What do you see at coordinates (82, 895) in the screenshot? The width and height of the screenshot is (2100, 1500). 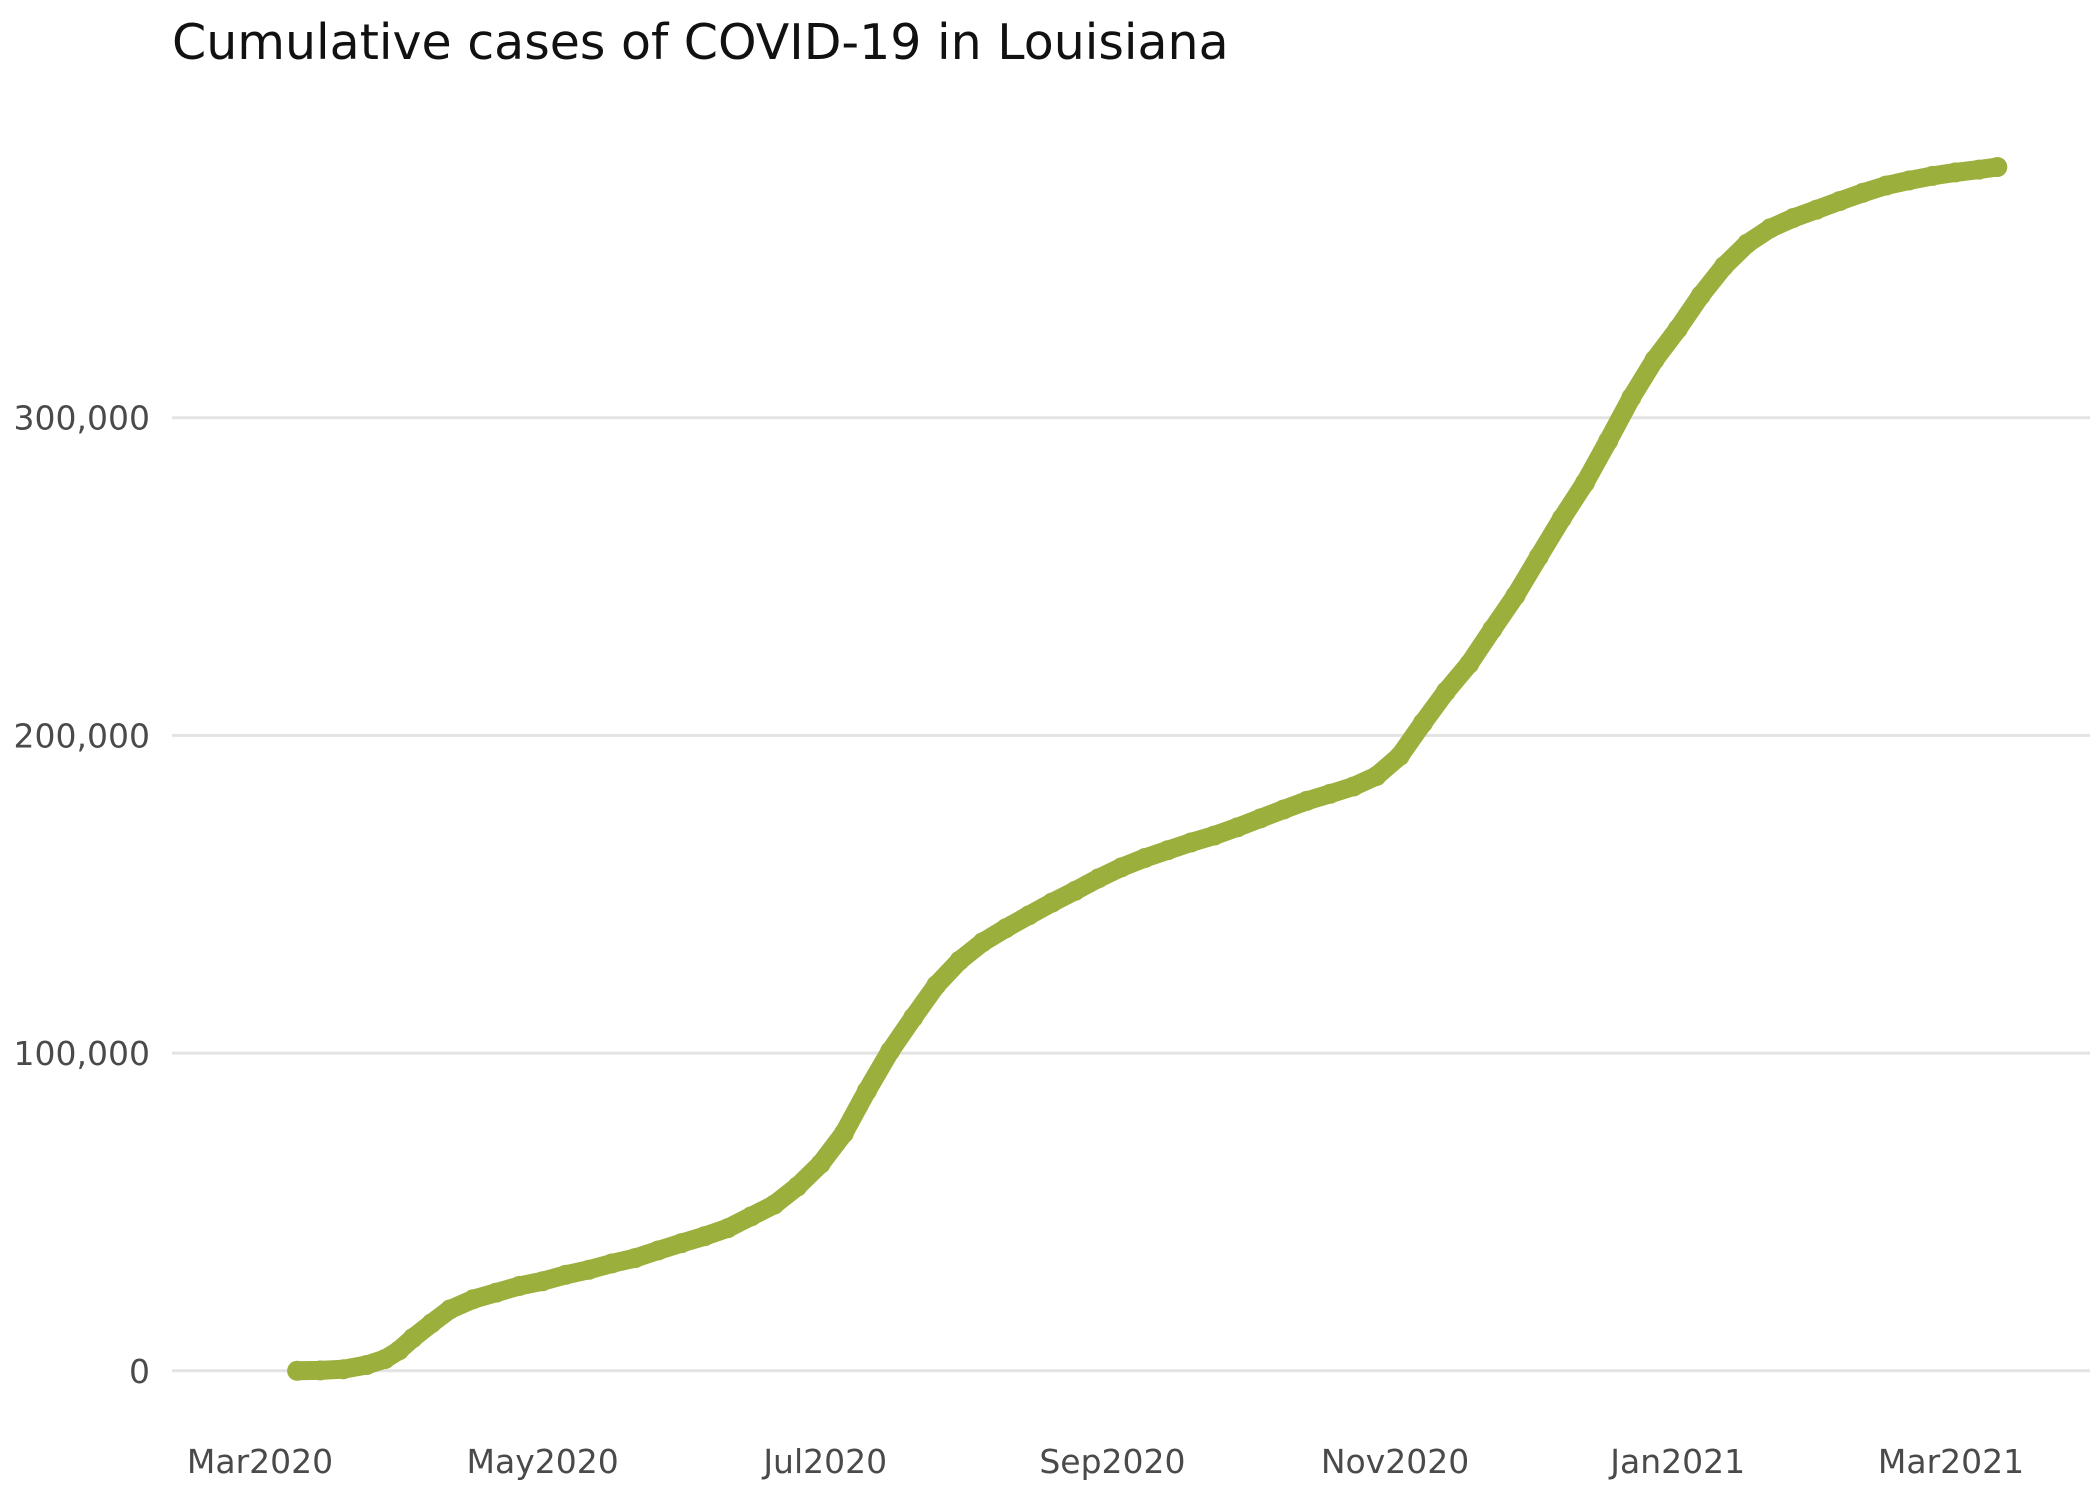 I see `y-axis-tick-labels: 0 100,000 200,000 300,000` at bounding box center [82, 895].